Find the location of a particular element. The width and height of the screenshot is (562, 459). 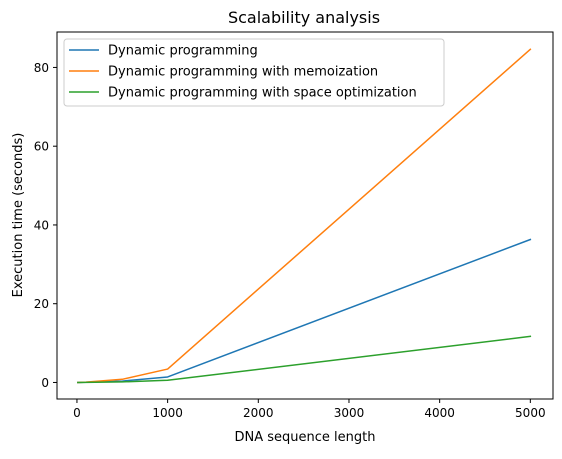

x-tick-label: 2000 is located at coordinates (258, 413).